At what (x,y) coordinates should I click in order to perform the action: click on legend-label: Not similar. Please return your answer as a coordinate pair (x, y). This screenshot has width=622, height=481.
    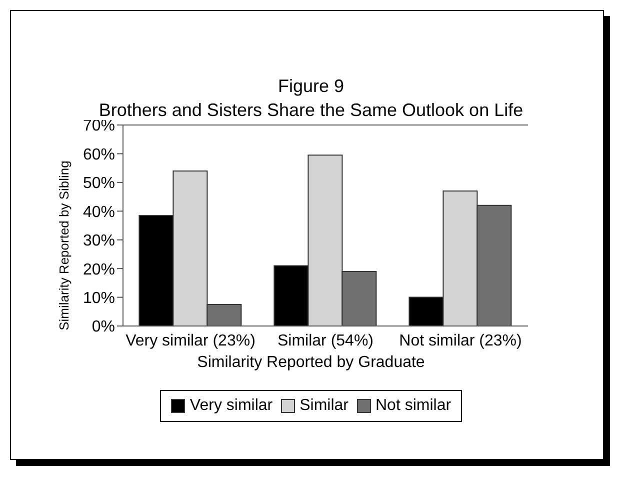
    Looking at the image, I should click on (414, 406).